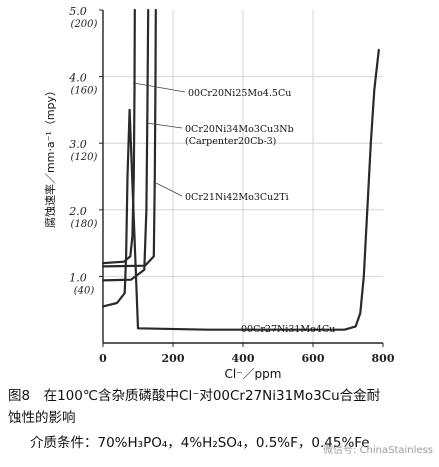  Describe the element at coordinates (84, 91) in the screenshot. I see `y-tick-sublabel-3: (160)` at that location.